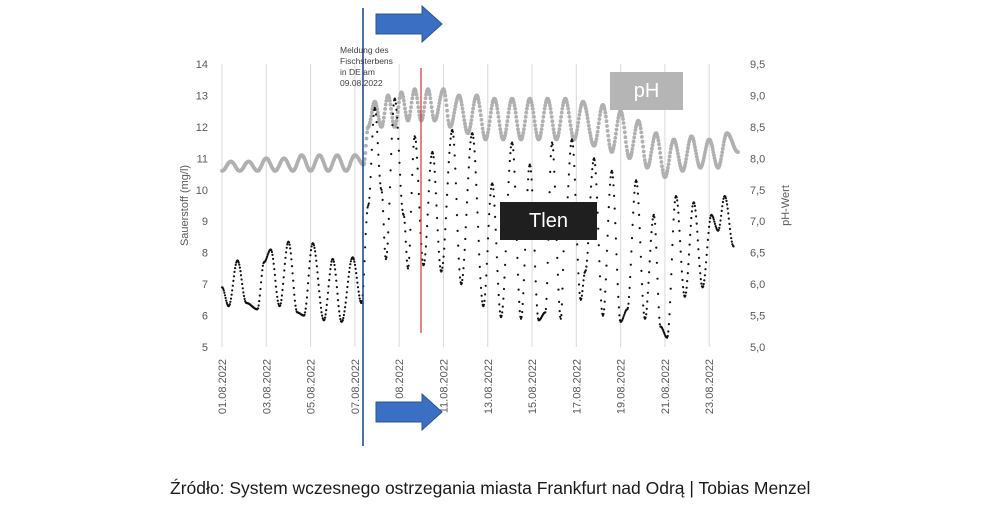 This screenshot has width=982, height=507. What do you see at coordinates (757, 348) in the screenshot?
I see `y-right-tick-label: 5,0` at bounding box center [757, 348].